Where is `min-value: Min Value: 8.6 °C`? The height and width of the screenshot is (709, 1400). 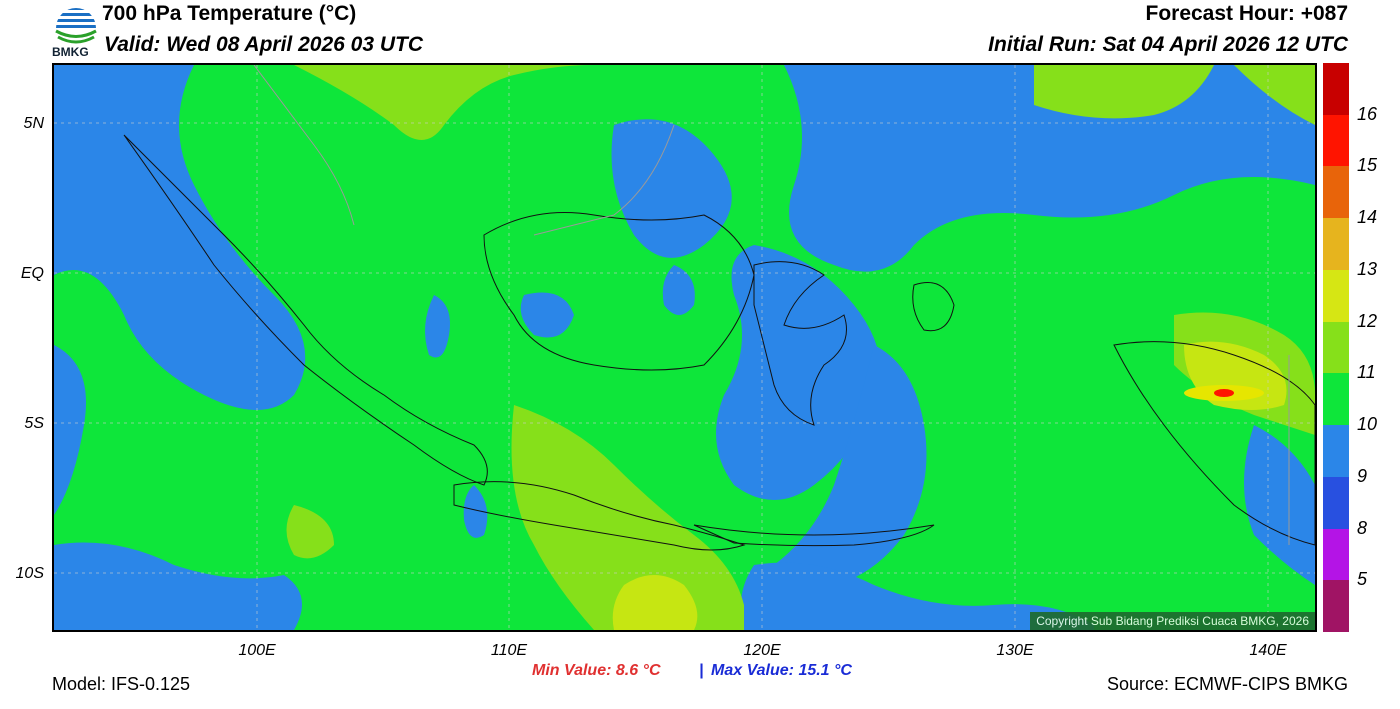 min-value: Min Value: 8.6 °C is located at coordinates (596, 670).